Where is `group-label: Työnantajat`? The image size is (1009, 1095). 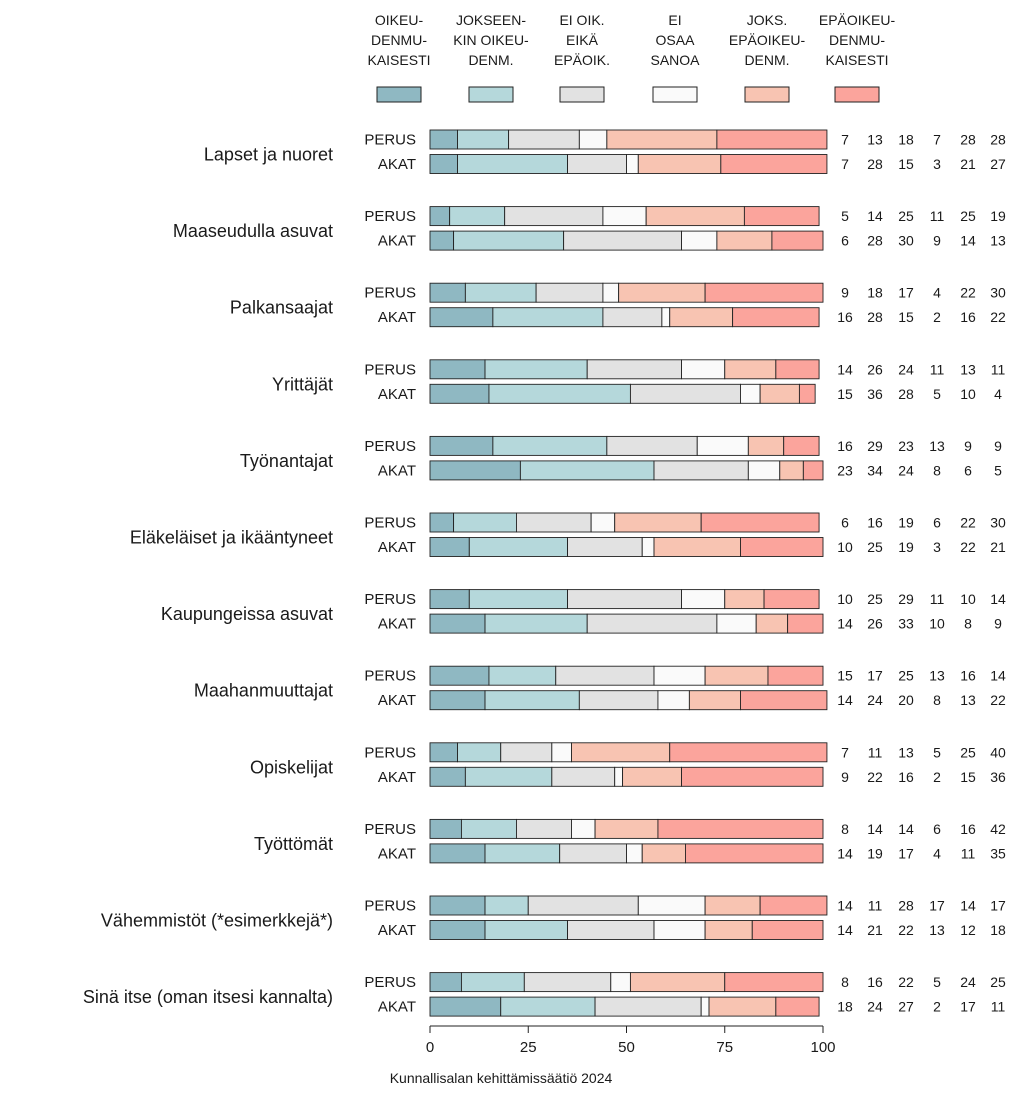
group-label: Työnantajat is located at coordinates (286, 461).